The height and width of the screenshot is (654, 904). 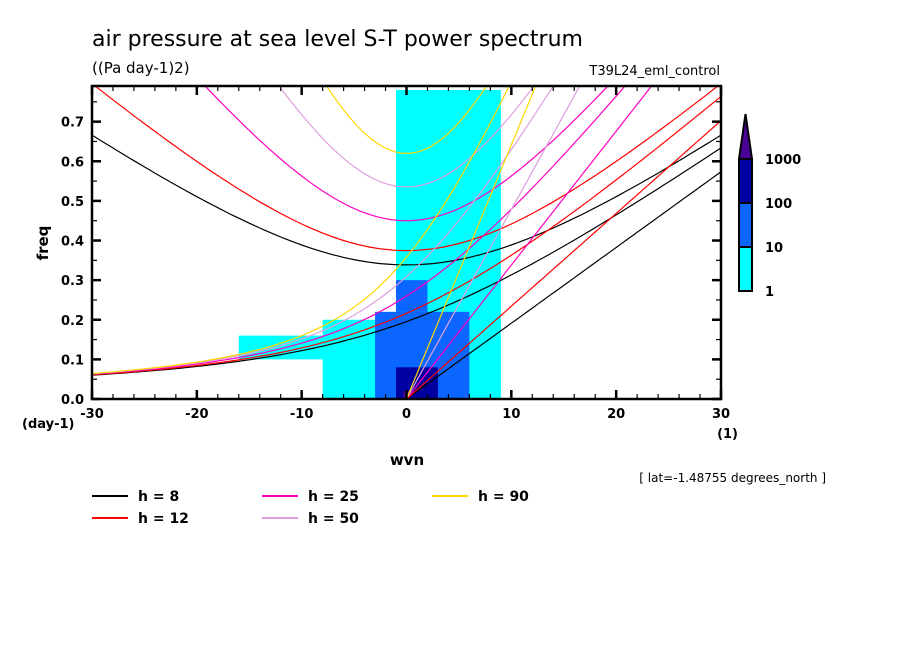 What do you see at coordinates (163, 519) in the screenshot?
I see `legend-label-h12: h = 12` at bounding box center [163, 519].